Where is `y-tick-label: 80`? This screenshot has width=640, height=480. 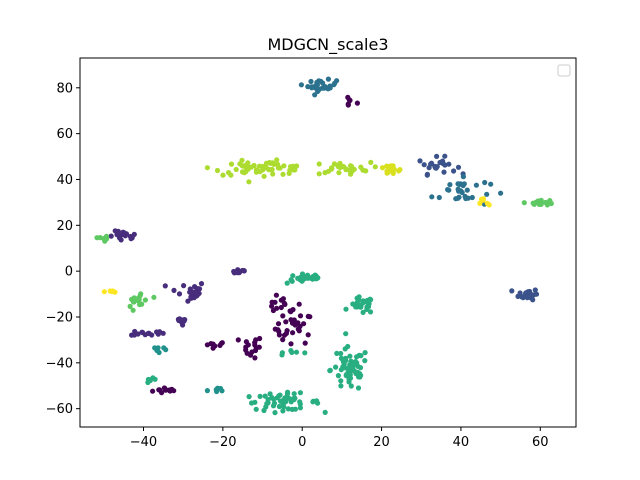
y-tick-label: 80 is located at coordinates (64, 88).